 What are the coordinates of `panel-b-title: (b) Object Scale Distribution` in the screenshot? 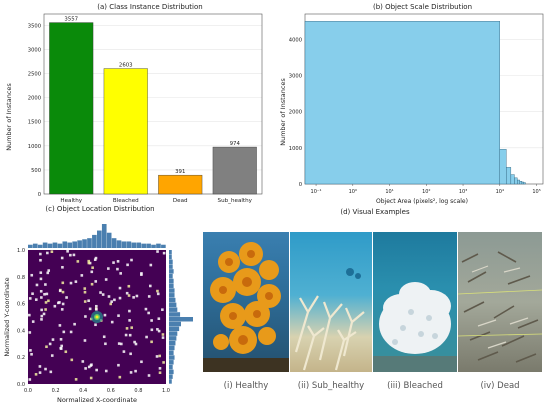 It's located at (422, 7).